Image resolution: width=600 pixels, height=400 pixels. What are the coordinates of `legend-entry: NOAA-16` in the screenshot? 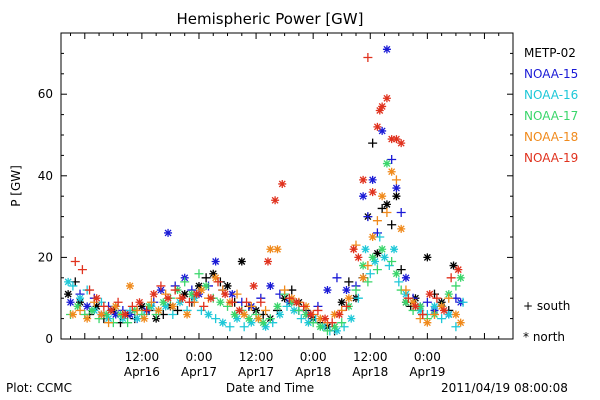 It's located at (551, 95).